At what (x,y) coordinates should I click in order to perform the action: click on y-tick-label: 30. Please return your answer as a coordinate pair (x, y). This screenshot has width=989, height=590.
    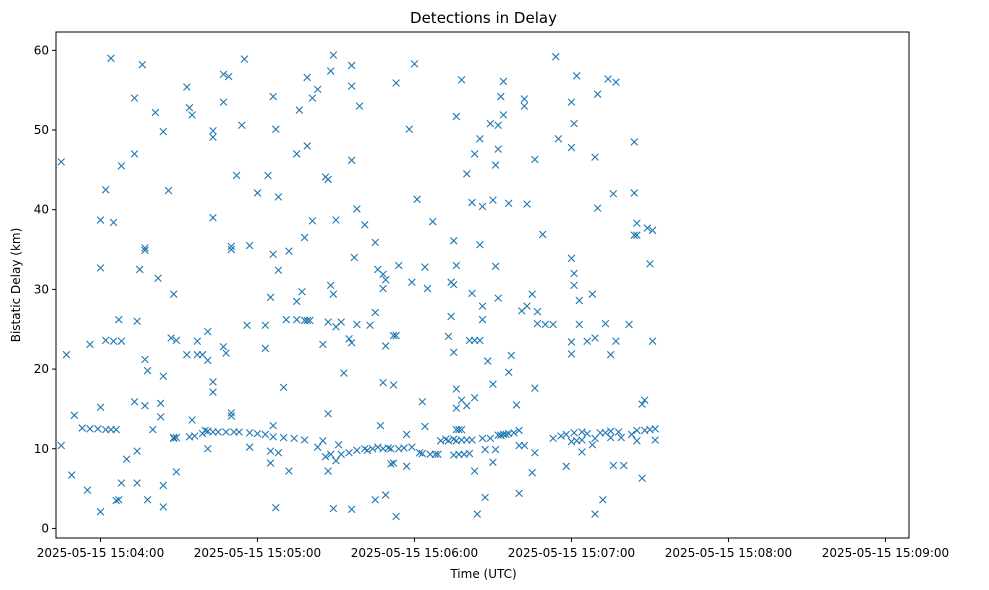
    Looking at the image, I should click on (41, 289).